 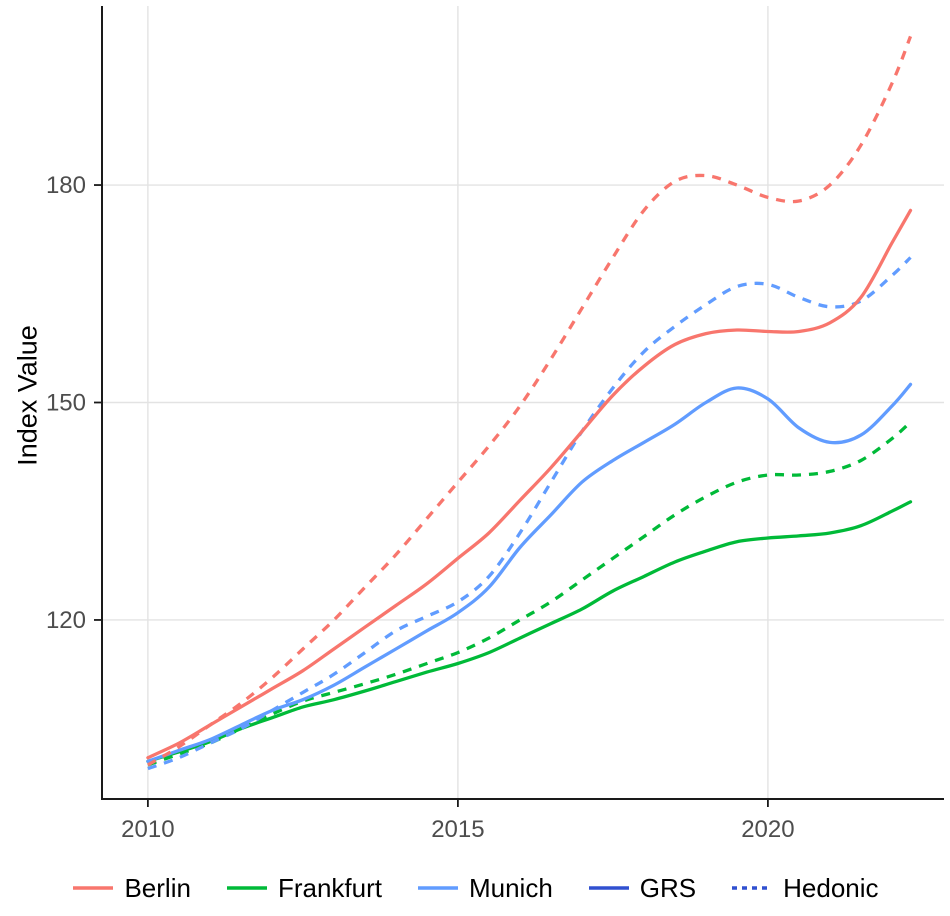 What do you see at coordinates (157, 888) in the screenshot?
I see `legend-label-berlin: Berlin` at bounding box center [157, 888].